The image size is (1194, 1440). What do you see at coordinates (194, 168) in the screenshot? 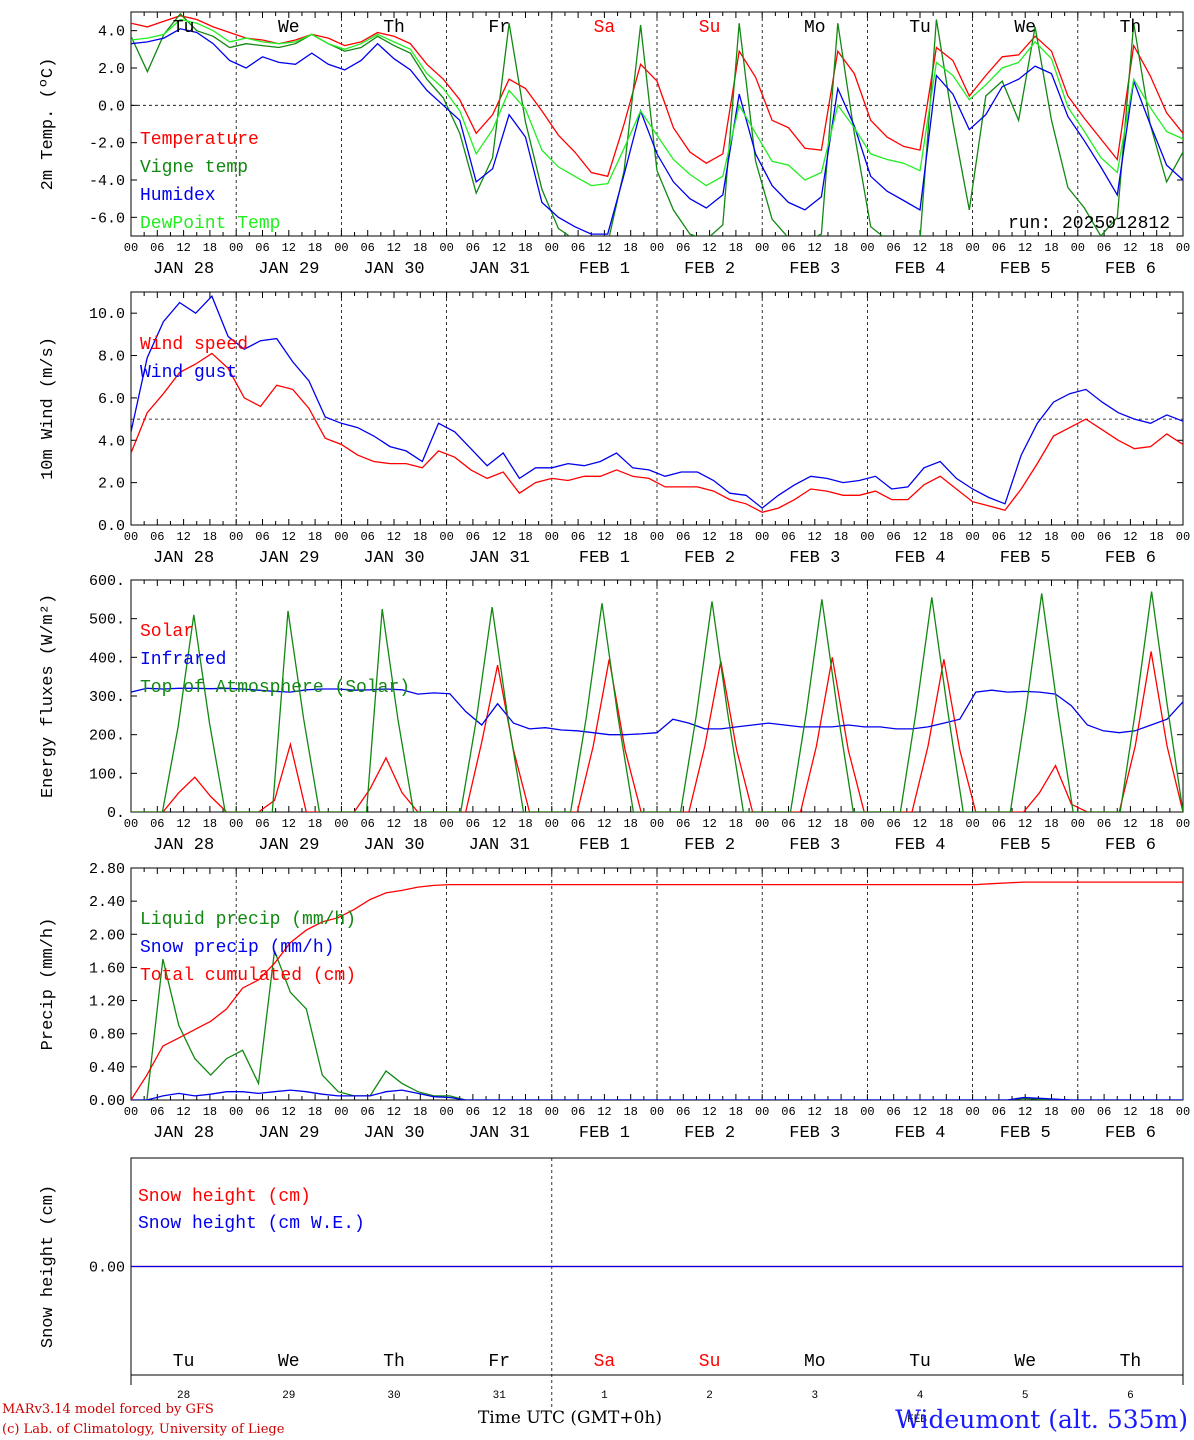
I see `legend-entry: Vigne temp` at bounding box center [194, 168].